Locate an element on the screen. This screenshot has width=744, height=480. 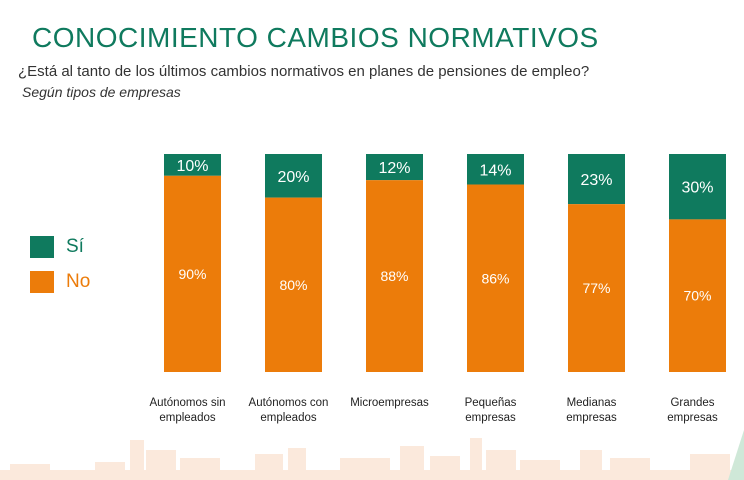
chart-legend: Sí No is located at coordinates (60, 271).